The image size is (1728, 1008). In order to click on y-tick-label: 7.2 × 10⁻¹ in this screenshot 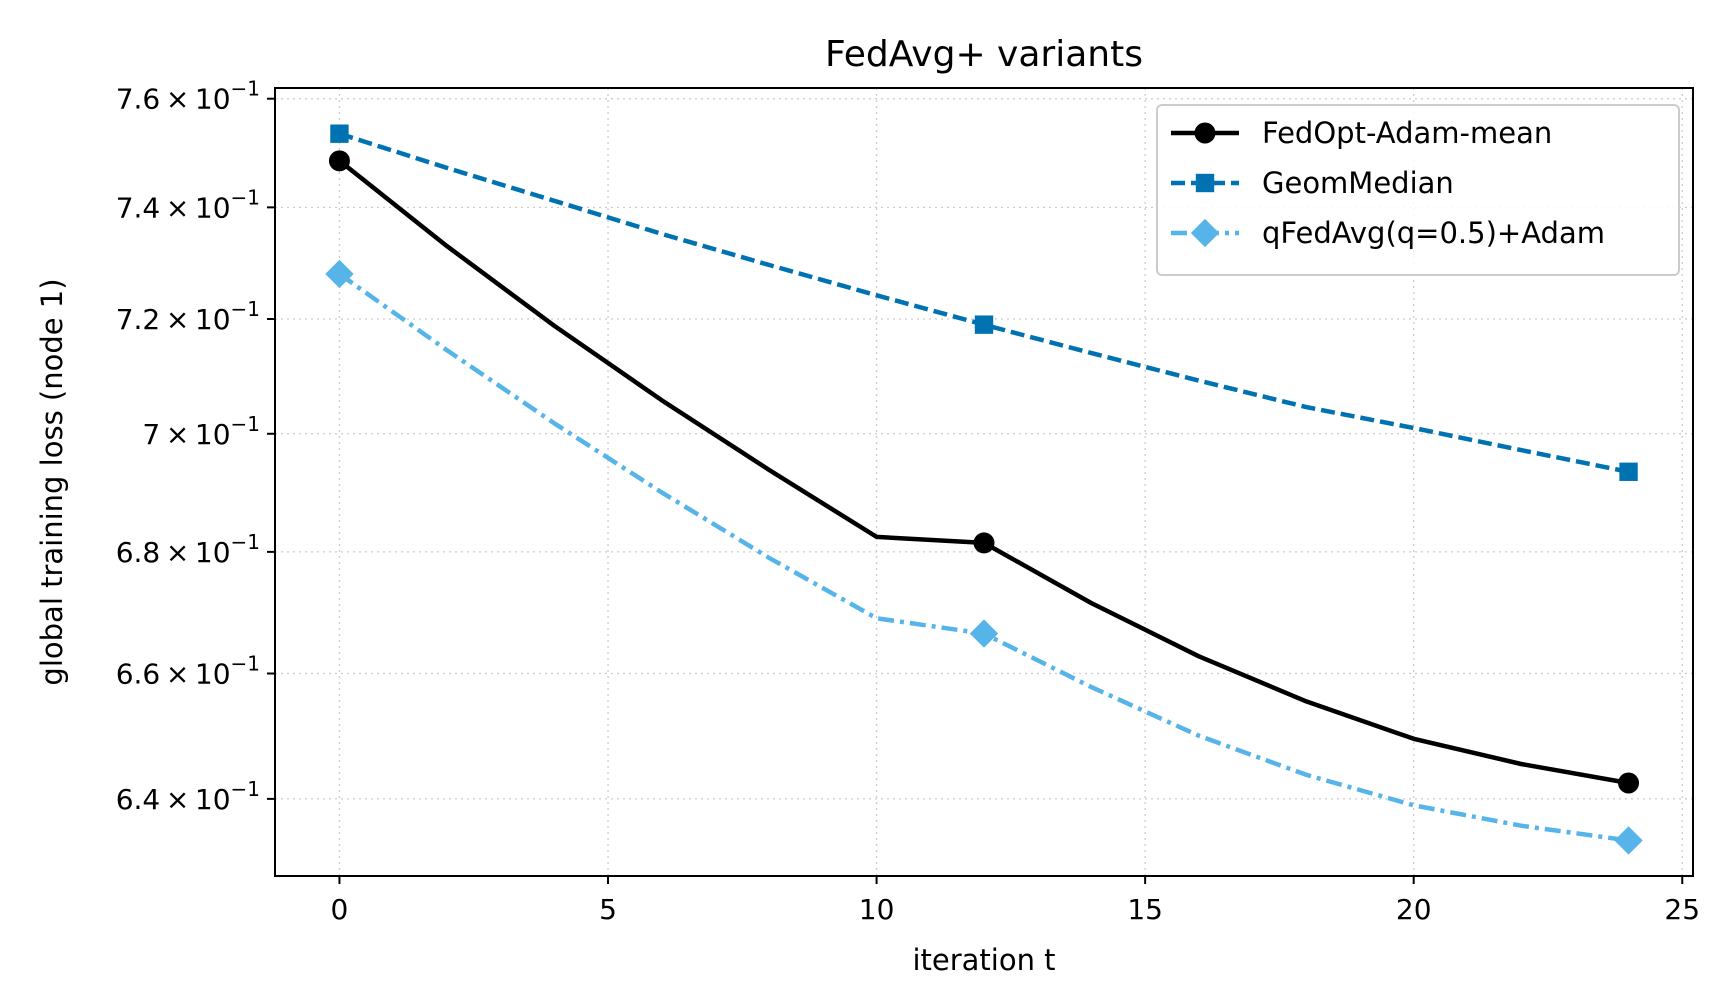, I will do `click(188, 316)`.